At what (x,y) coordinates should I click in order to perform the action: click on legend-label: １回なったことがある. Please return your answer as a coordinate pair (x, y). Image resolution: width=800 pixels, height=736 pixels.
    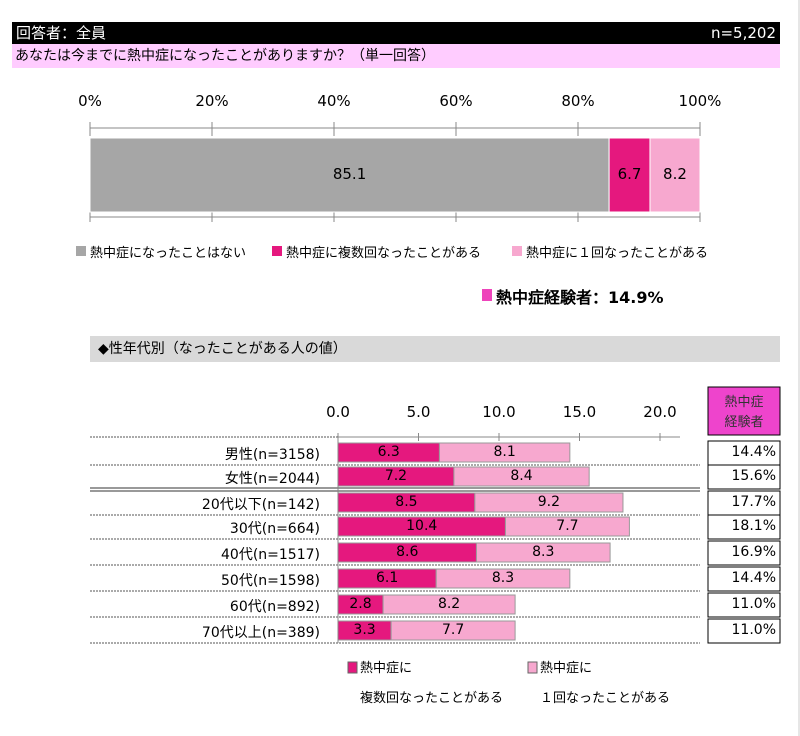
    Looking at the image, I should click on (605, 698).